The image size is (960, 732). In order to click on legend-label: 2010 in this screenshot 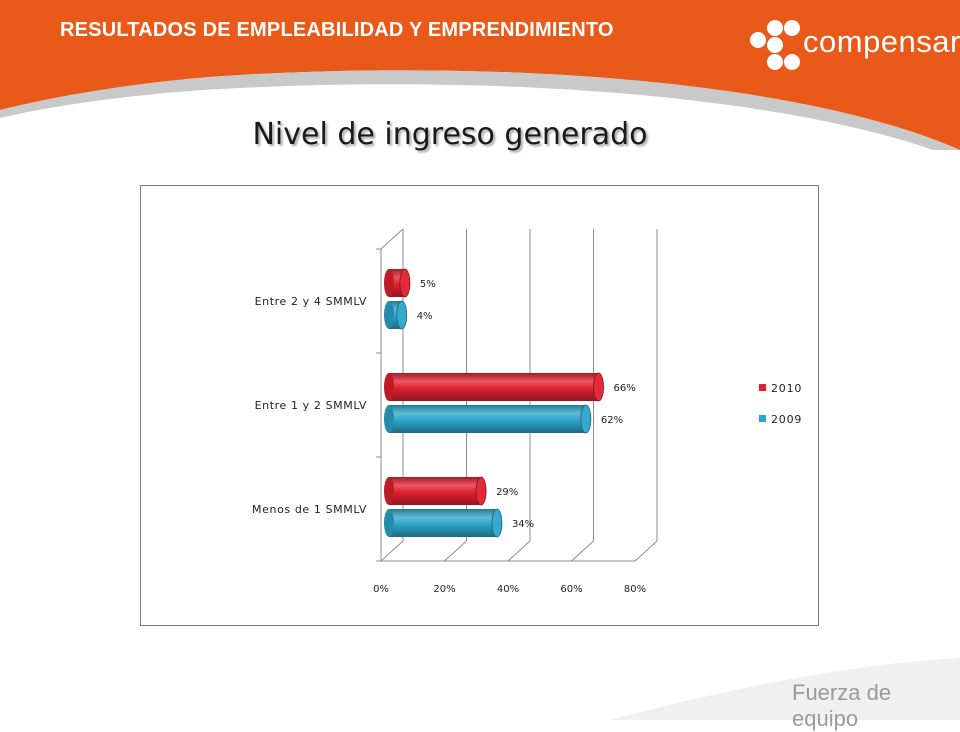, I will do `click(786, 388)`.